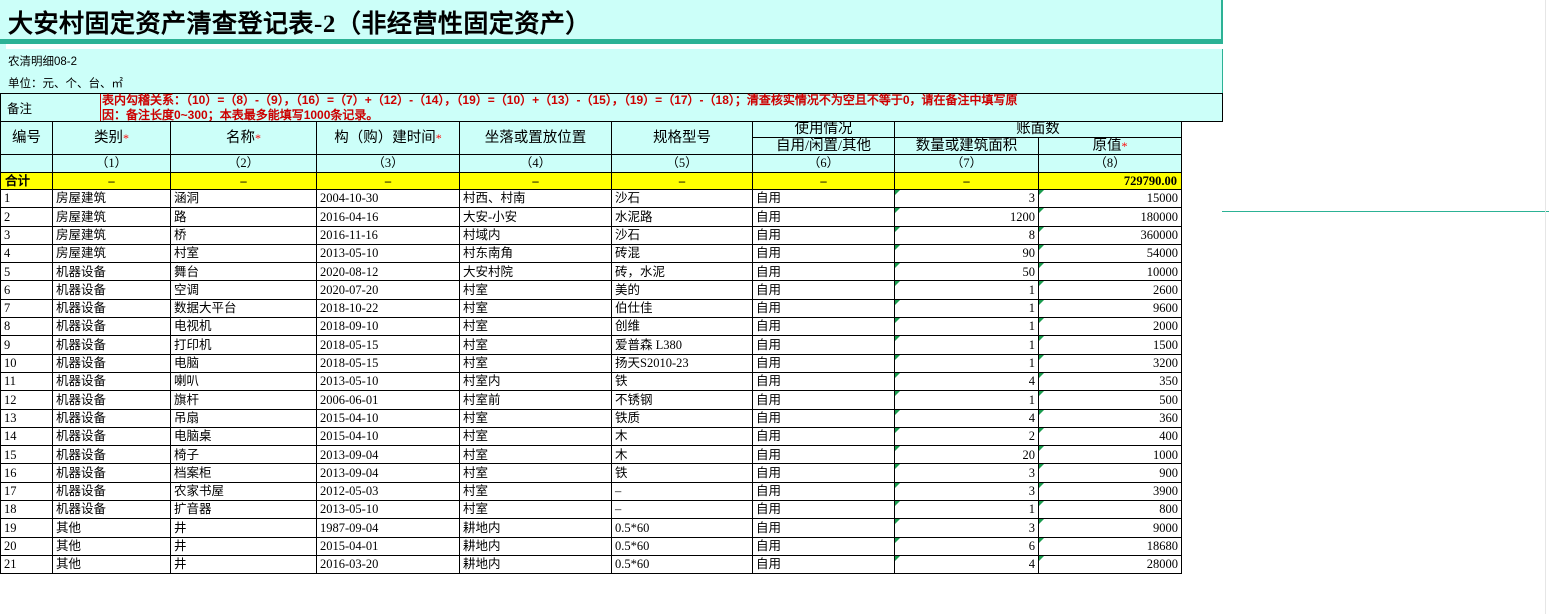 This screenshot has height=614, width=1549. Describe the element at coordinates (111, 138) in the screenshot. I see `header-category: 类别*` at that location.